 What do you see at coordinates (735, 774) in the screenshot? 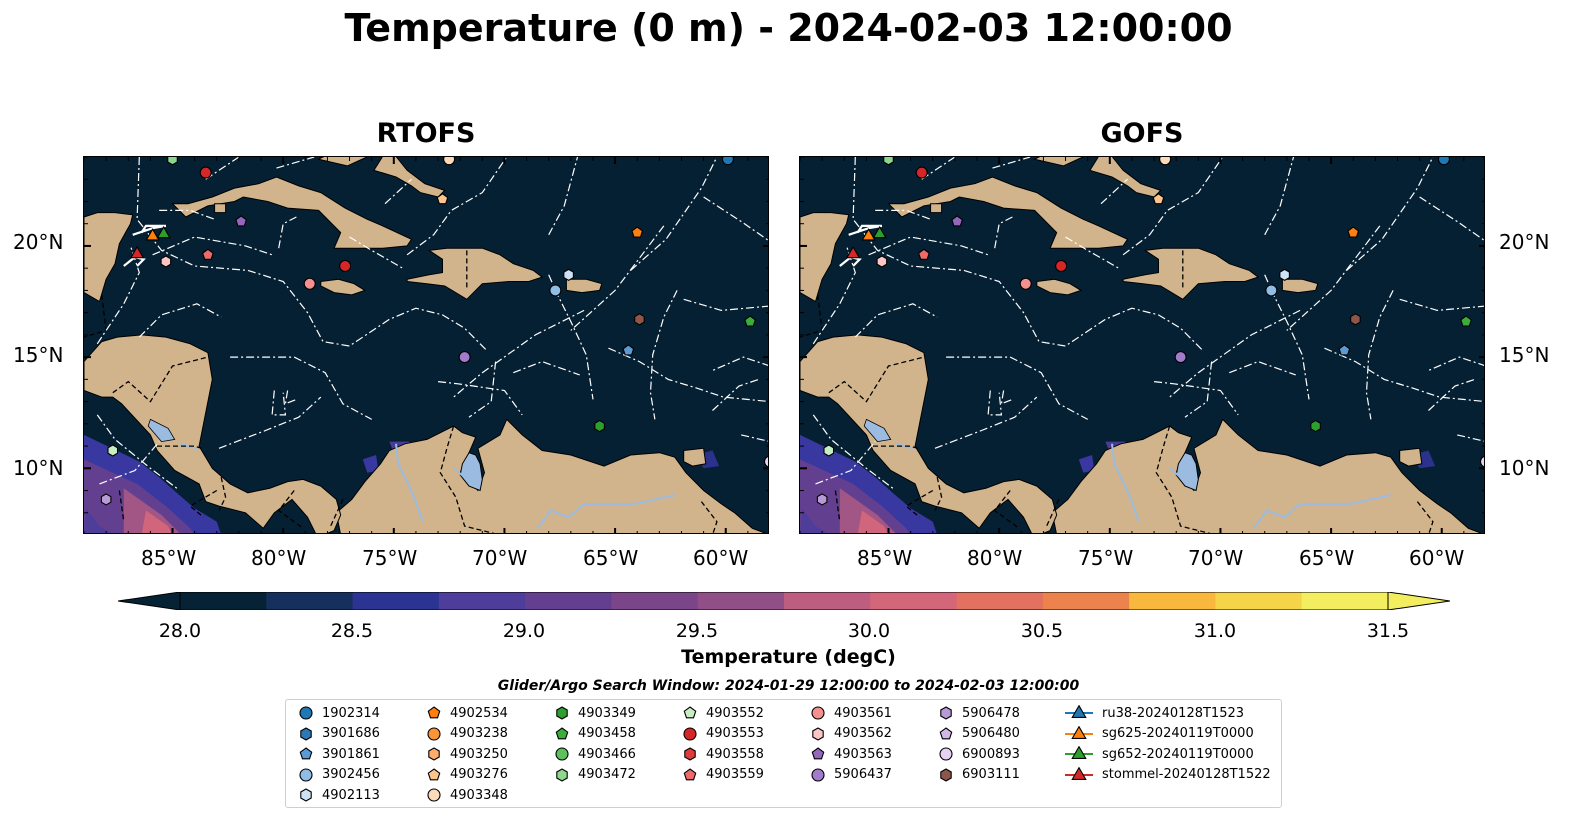
I see `legend-label: 4903559` at bounding box center [735, 774].